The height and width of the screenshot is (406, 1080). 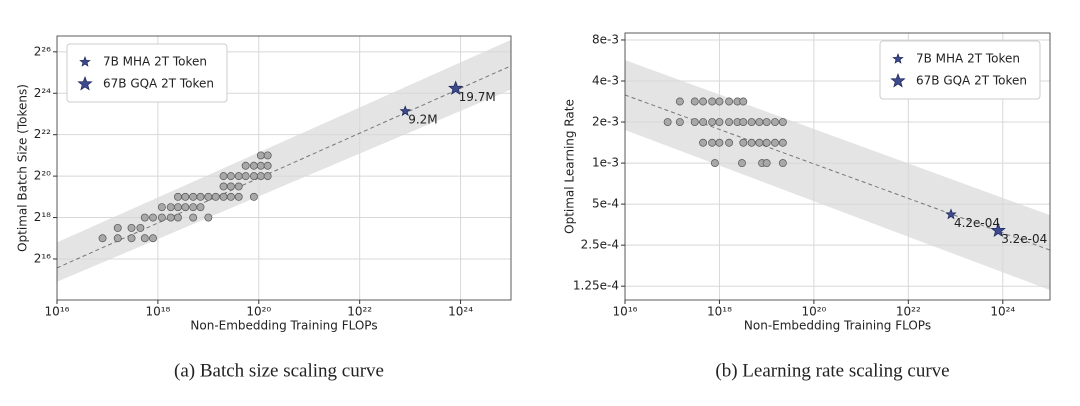 I want to click on y-tick-label: 1.25e-4, so click(x=596, y=286).